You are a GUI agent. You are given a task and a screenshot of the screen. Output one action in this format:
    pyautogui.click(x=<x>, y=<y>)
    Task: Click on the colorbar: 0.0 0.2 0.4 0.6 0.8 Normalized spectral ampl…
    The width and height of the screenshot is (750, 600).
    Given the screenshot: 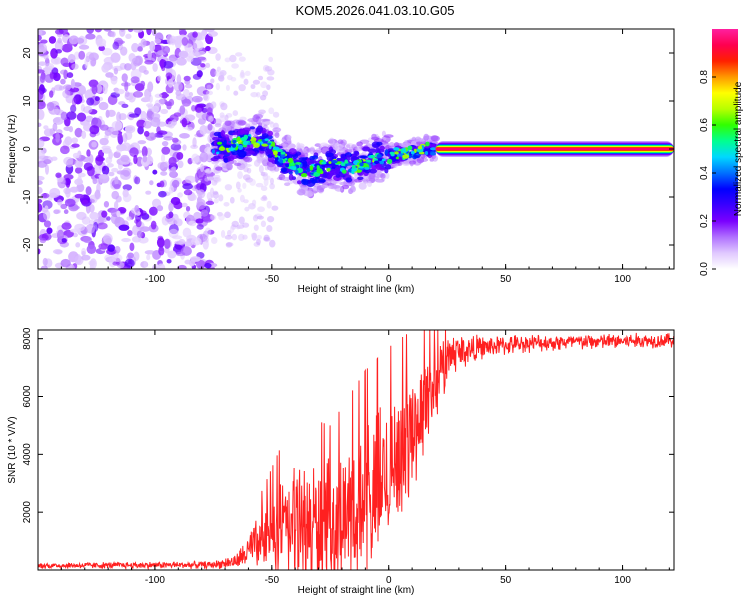 What is the action you would take?
    pyautogui.click(x=721, y=152)
    